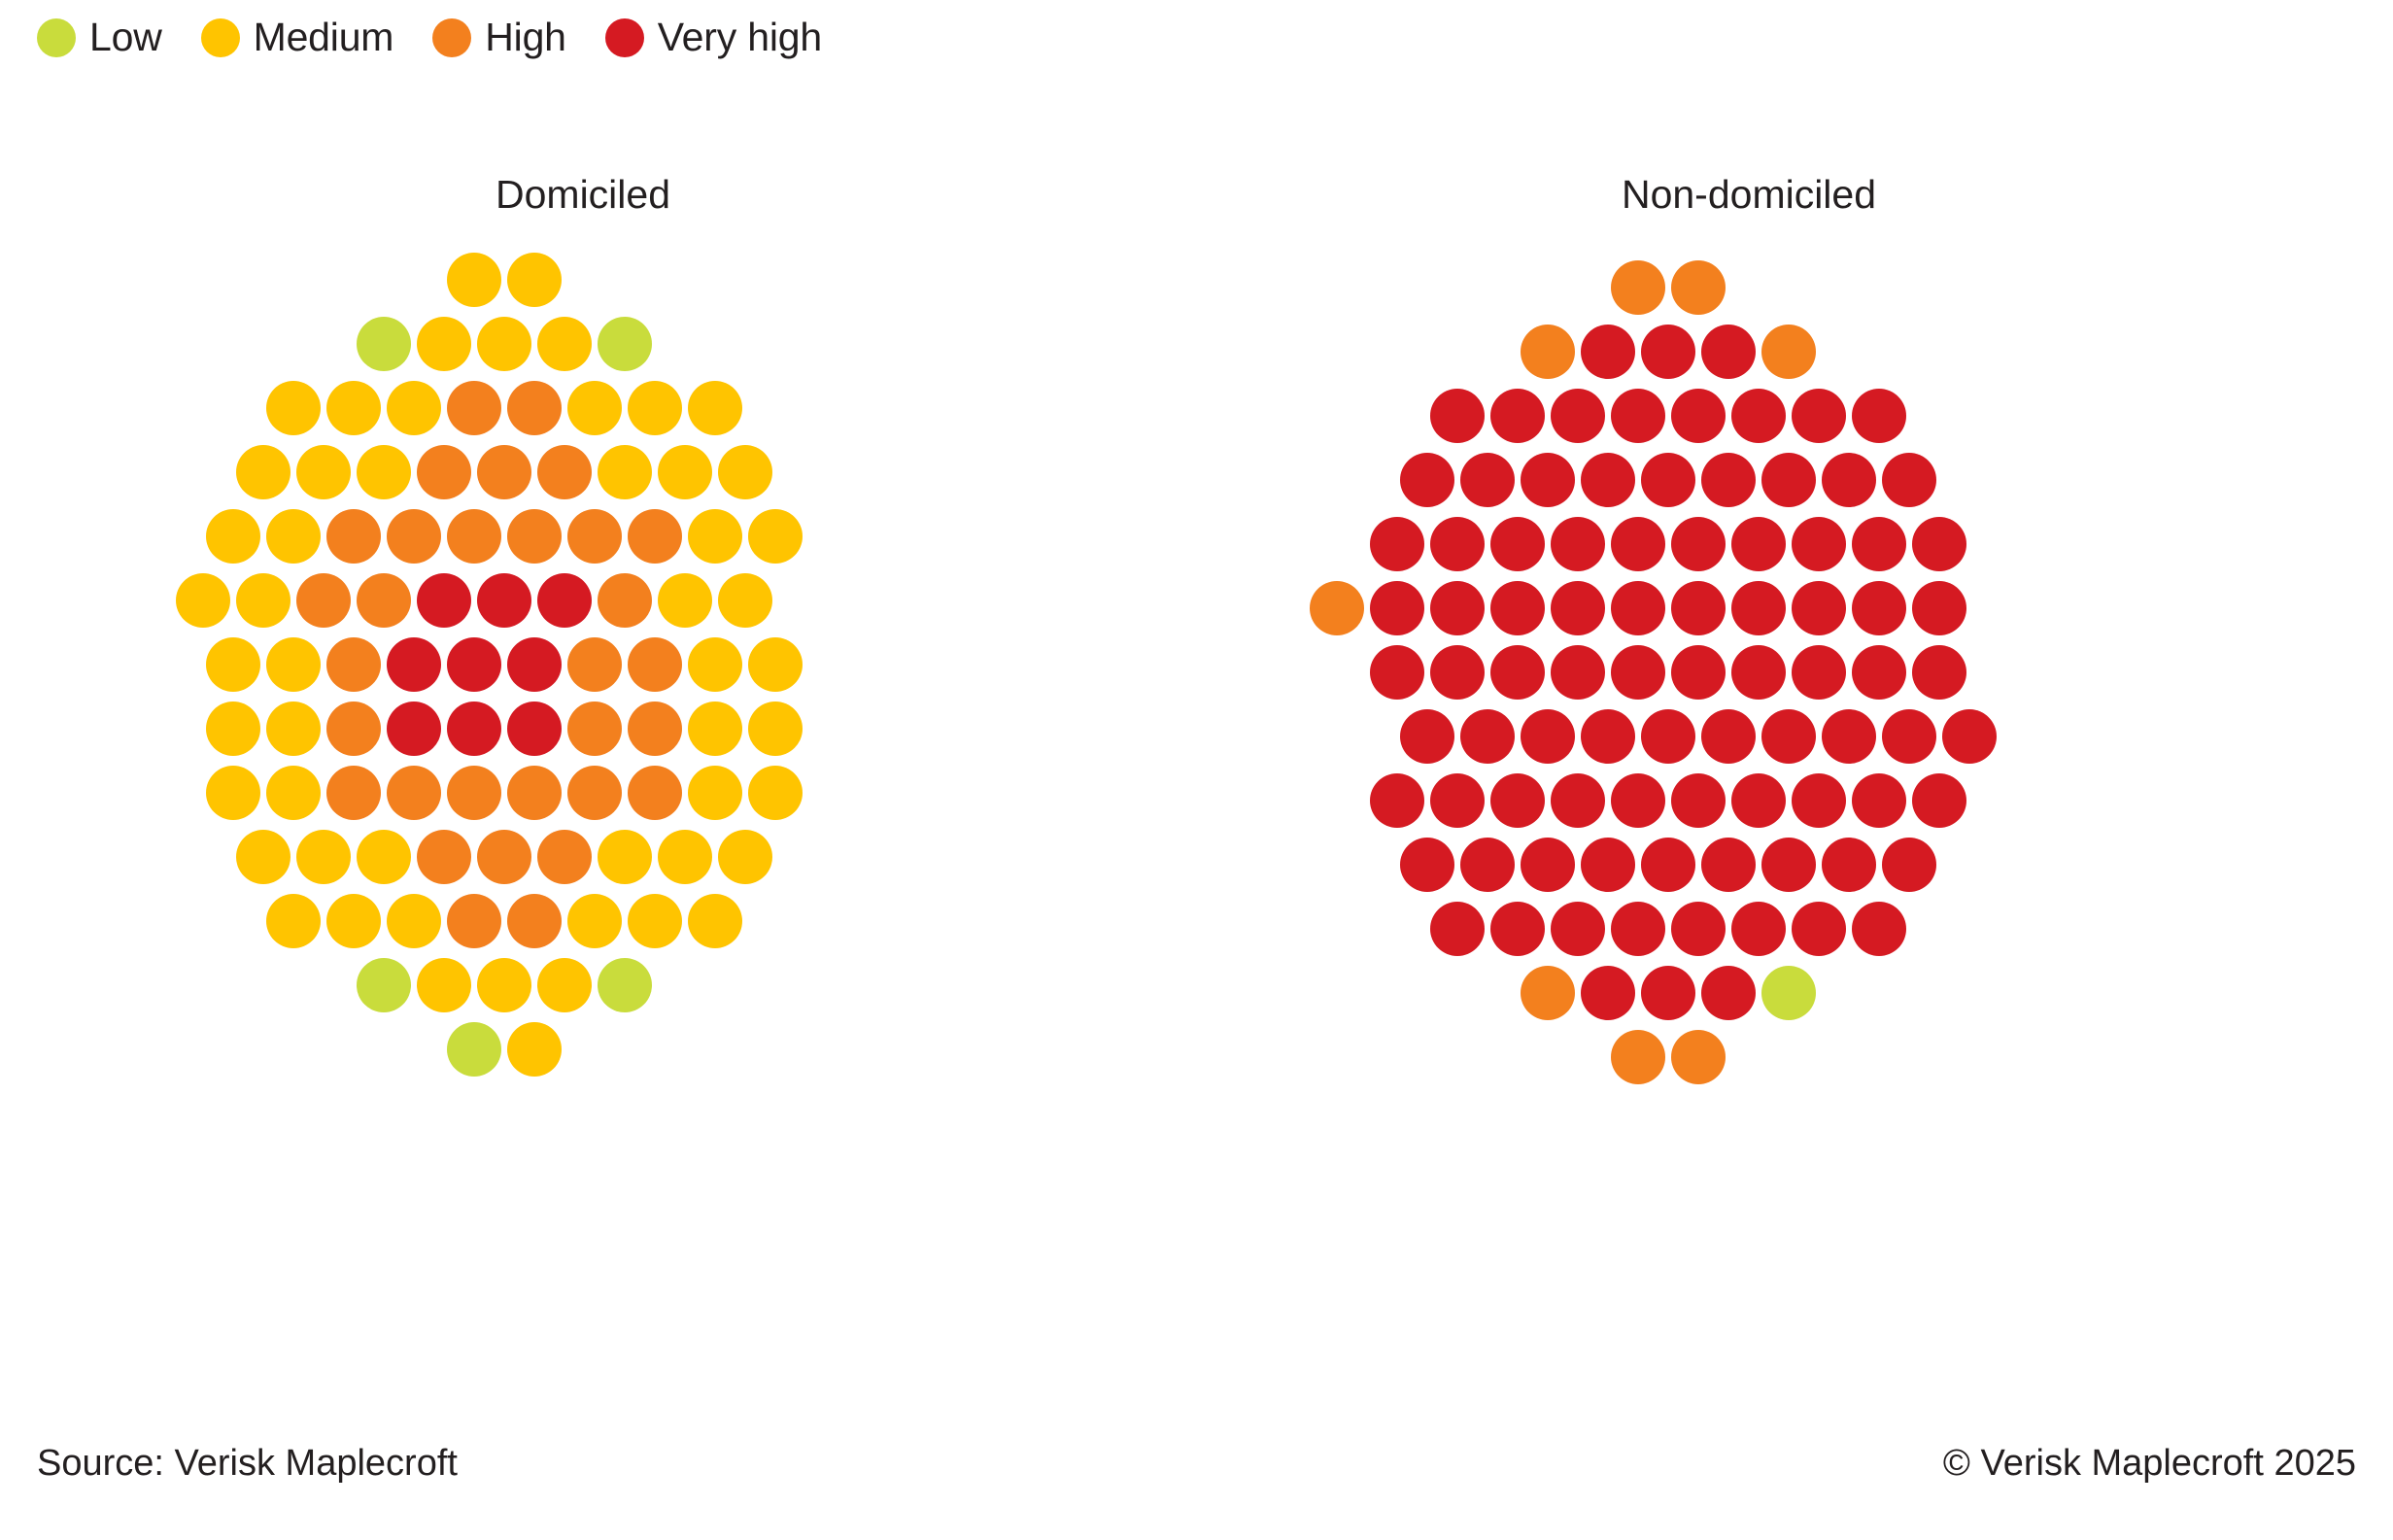  Describe the element at coordinates (583, 194) in the screenshot. I see `panel-title-domiciled: Domiciled` at that location.